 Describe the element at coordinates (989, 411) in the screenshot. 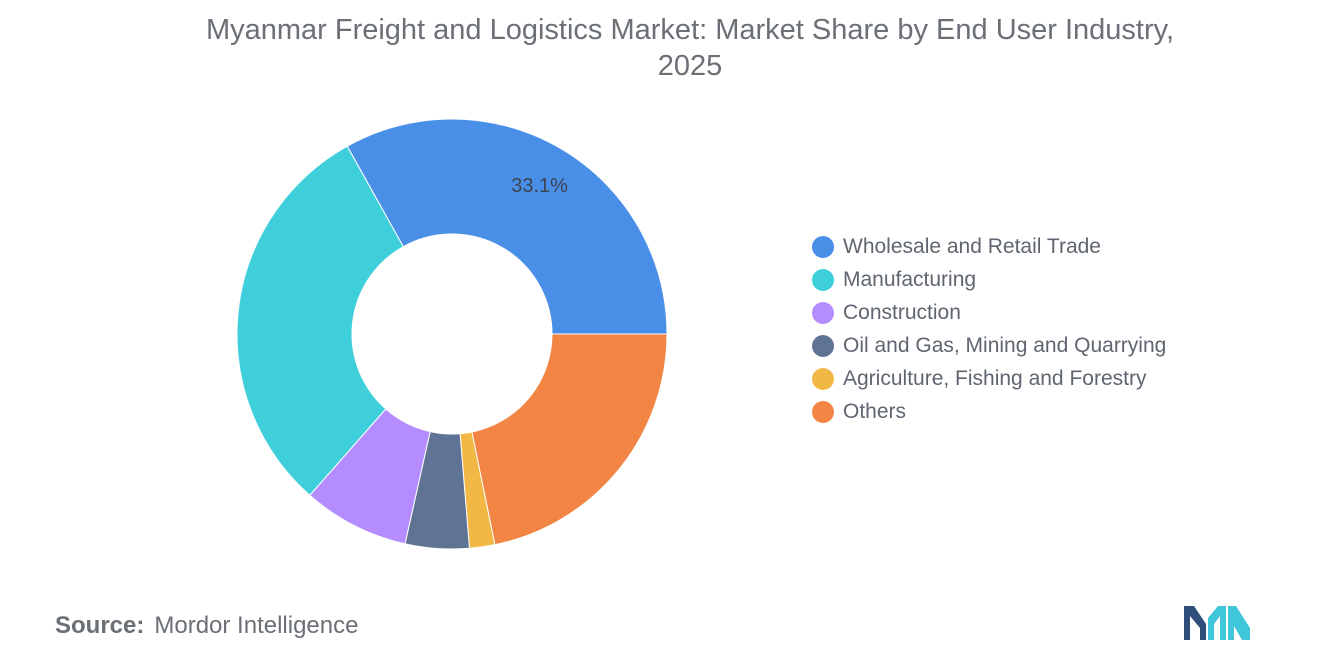

I see `legend-item-others: Others` at that location.